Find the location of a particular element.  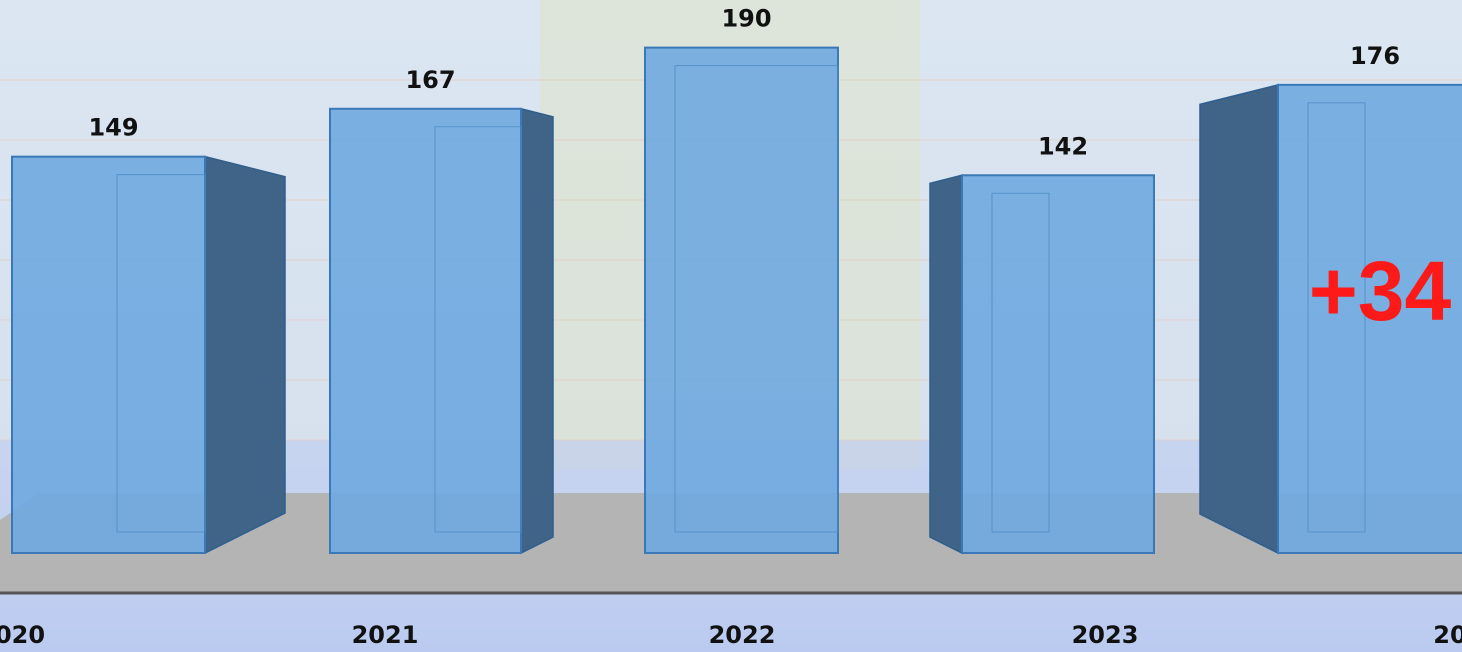

value-label: 142 is located at coordinates (1063, 146).